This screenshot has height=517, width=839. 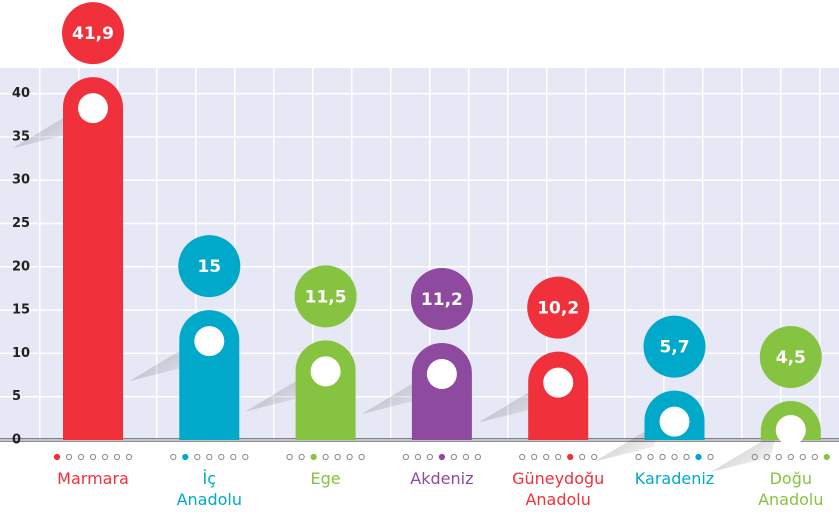 I want to click on category-label-box: Akdeniz, so click(x=442, y=478).